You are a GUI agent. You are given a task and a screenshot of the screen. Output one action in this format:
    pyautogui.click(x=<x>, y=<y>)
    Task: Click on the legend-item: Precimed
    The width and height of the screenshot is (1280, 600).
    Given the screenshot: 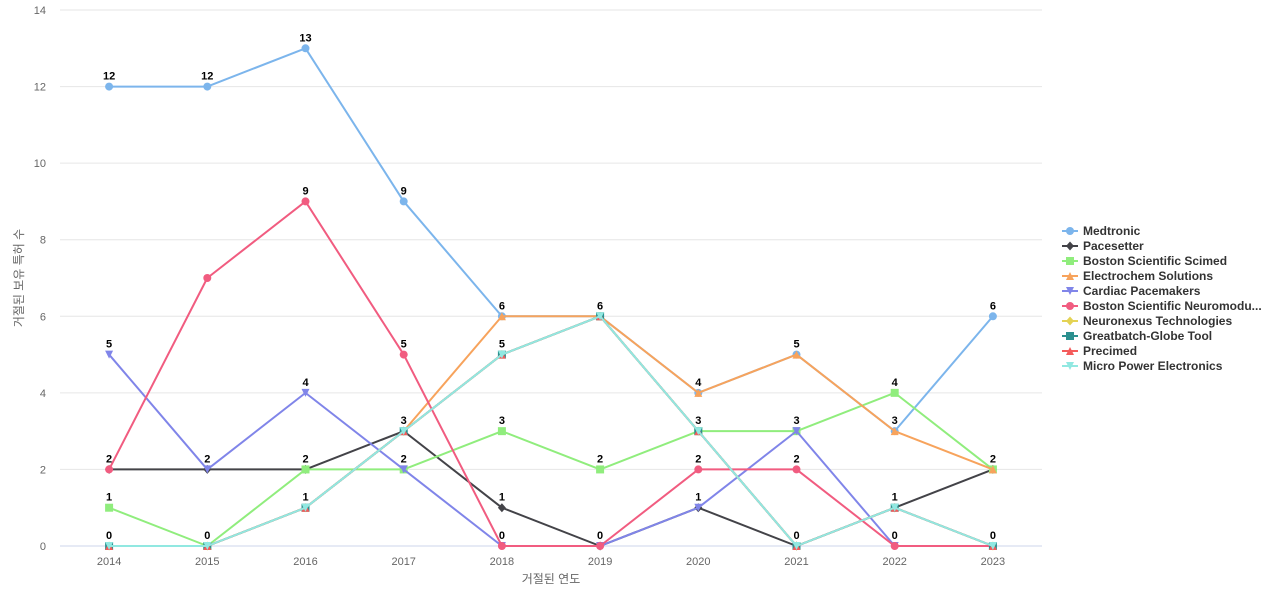 What is the action you would take?
    pyautogui.click(x=1099, y=351)
    